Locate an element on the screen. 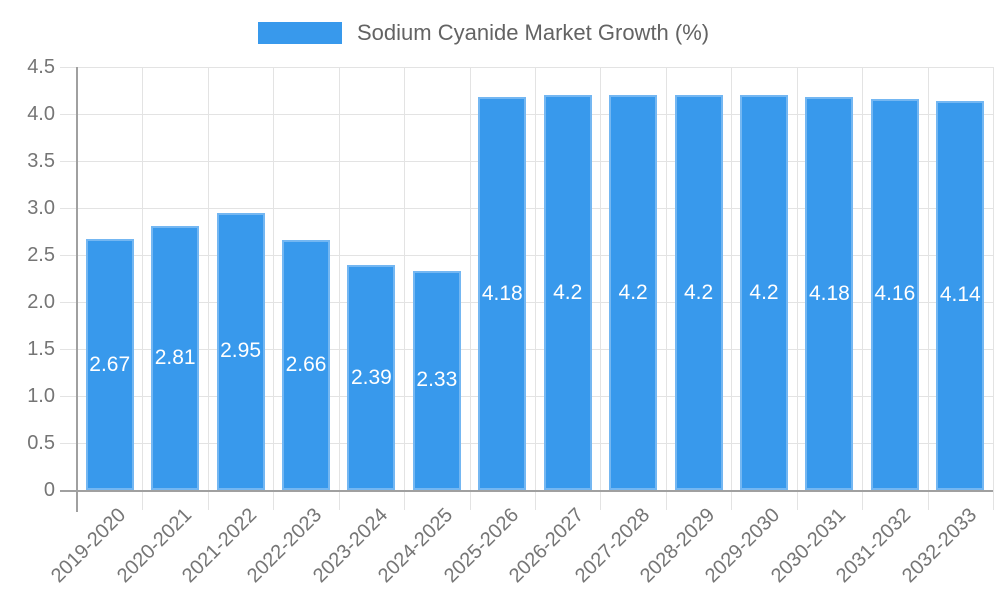 The image size is (1000, 600). y-axis-tick-label: 1.0 is located at coordinates (41, 396).